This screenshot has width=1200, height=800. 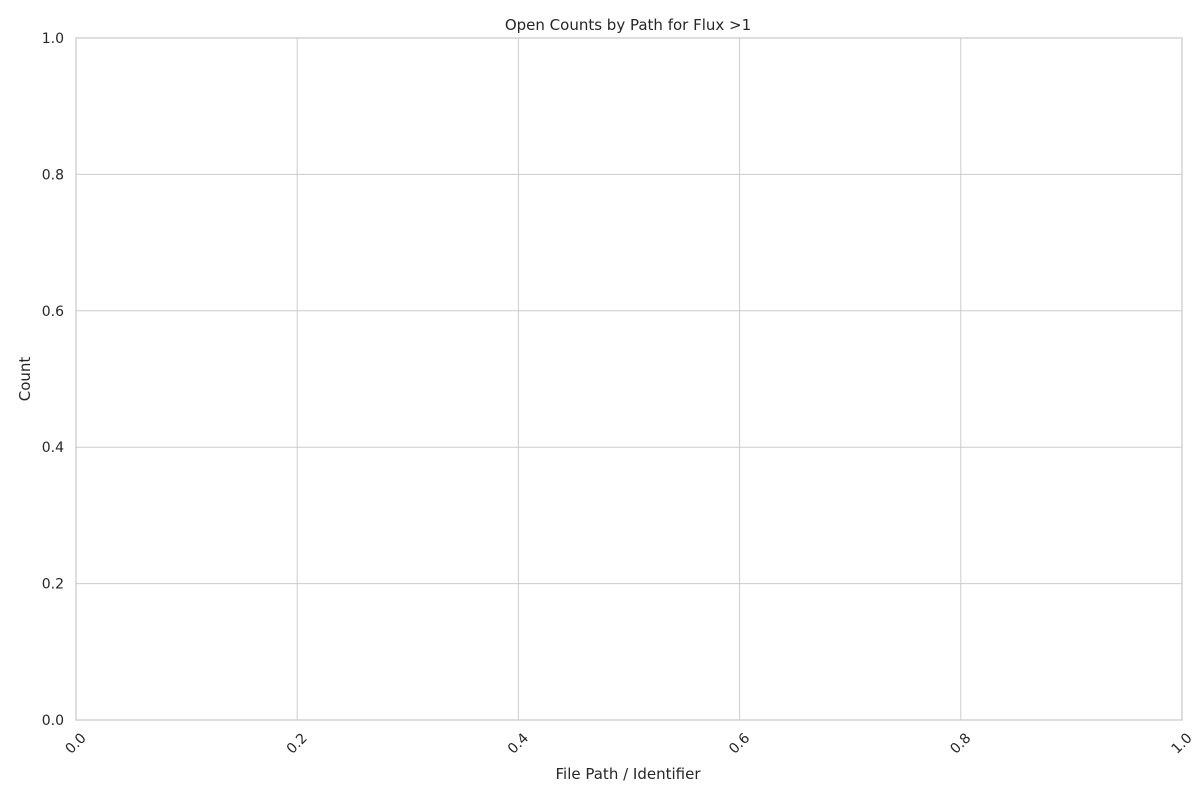 What do you see at coordinates (53, 175) in the screenshot?
I see `y-tick-label: 0.8` at bounding box center [53, 175].